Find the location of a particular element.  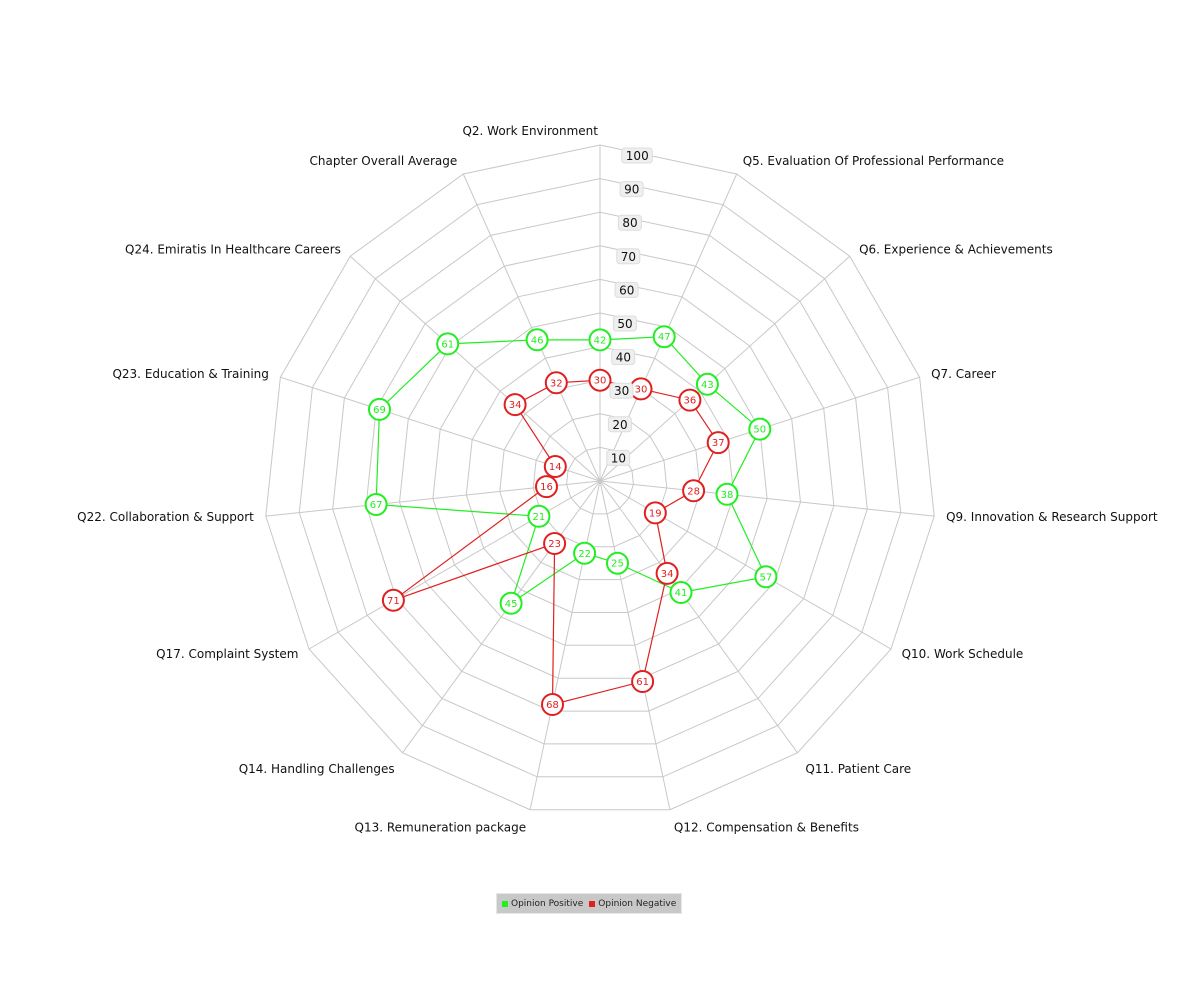

data-label: 30 is located at coordinates (600, 381).